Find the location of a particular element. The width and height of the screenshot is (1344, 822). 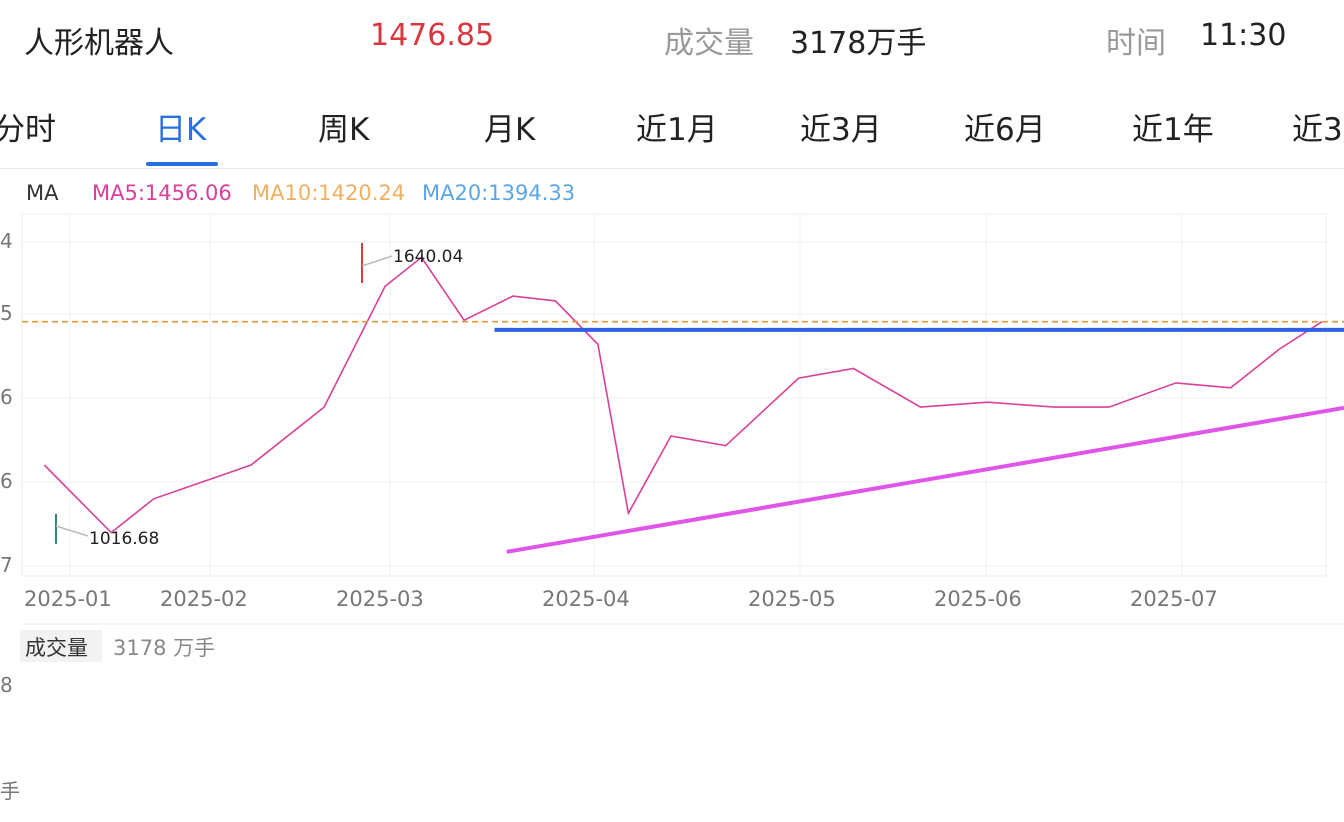

y-tick-label: 5 is located at coordinates (6, 313).